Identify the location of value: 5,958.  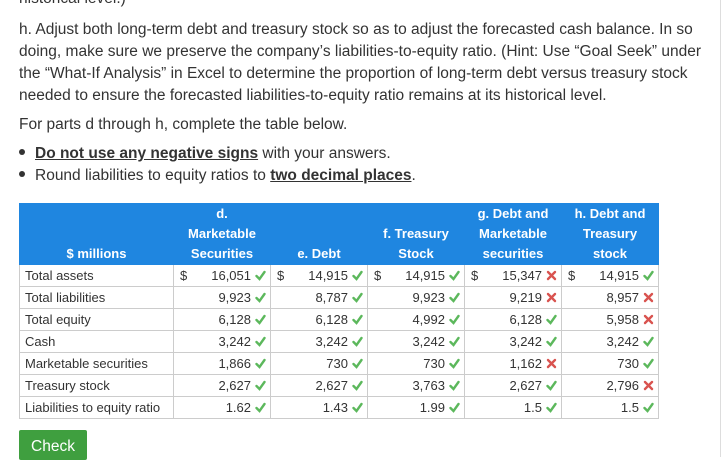
(622, 319).